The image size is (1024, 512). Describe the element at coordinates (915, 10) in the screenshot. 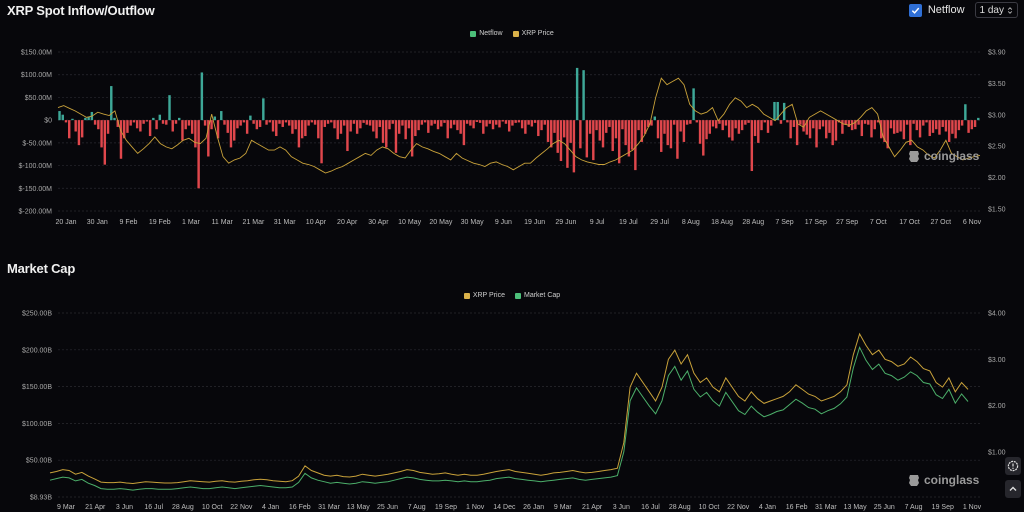

I see `checkbox-checked-icon` at that location.